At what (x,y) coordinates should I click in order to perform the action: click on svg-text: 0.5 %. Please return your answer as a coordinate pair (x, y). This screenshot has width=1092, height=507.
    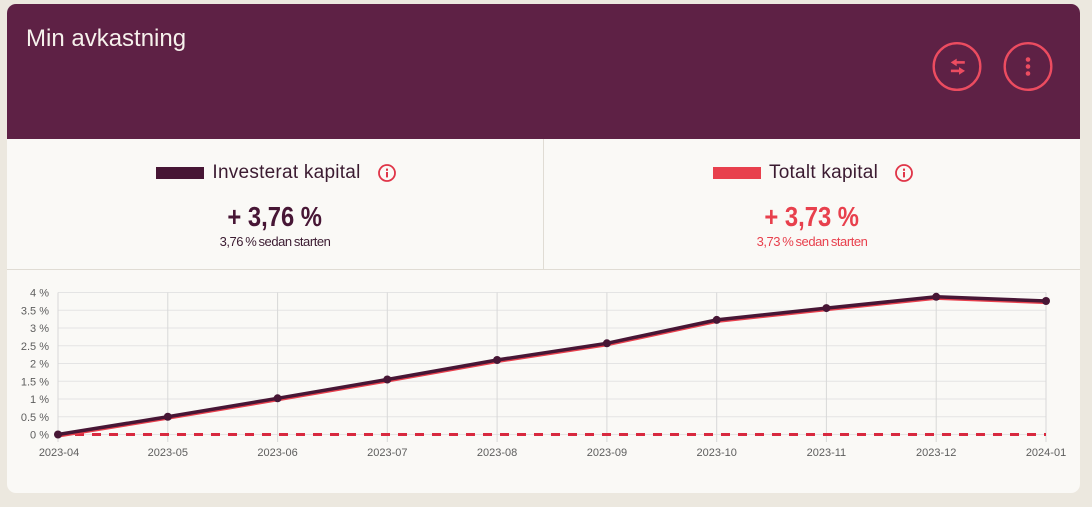
    Looking at the image, I should click on (35, 418).